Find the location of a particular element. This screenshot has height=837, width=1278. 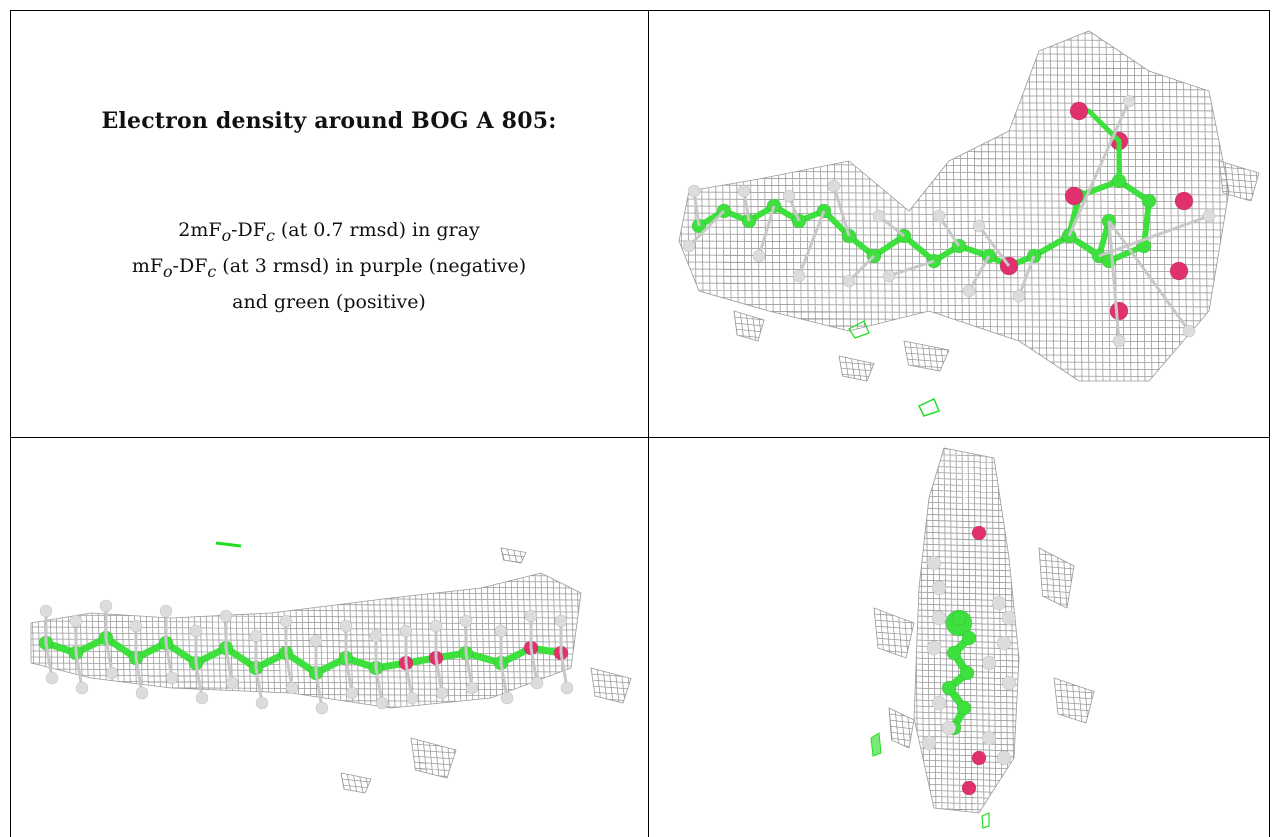

table-column-divider is located at coordinates (648, 423).